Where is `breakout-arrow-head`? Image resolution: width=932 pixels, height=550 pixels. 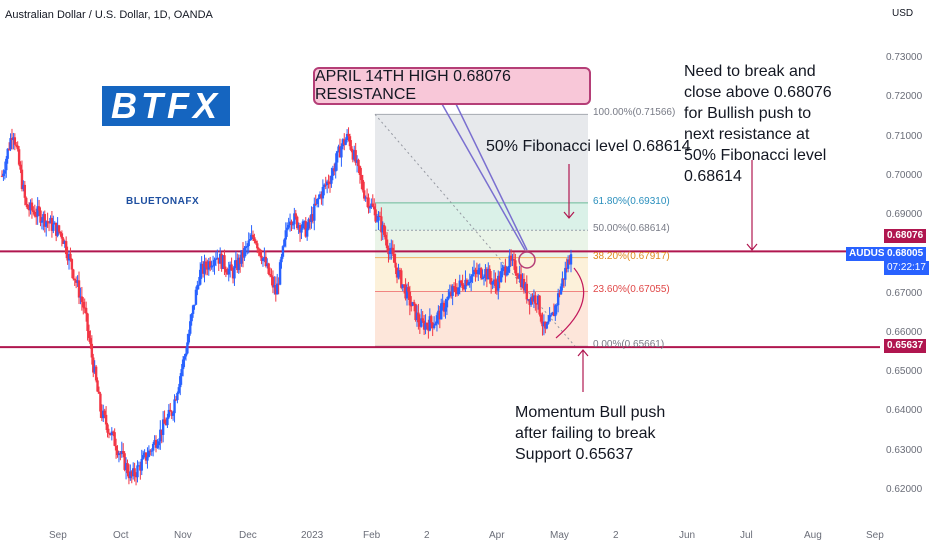
breakout-arrow-head is located at coordinates (752, 247).